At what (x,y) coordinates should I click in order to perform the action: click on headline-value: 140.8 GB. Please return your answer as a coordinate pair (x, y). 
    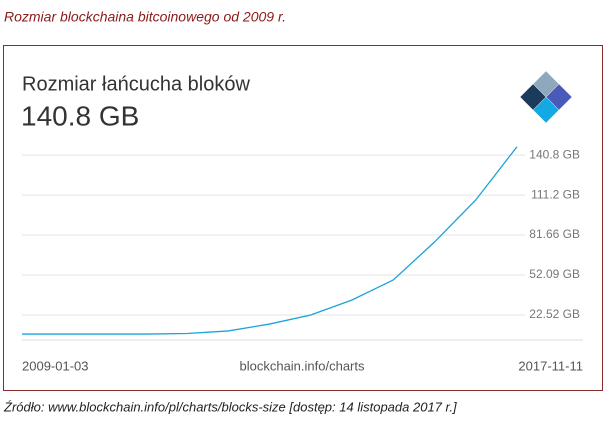
    Looking at the image, I should click on (80, 115).